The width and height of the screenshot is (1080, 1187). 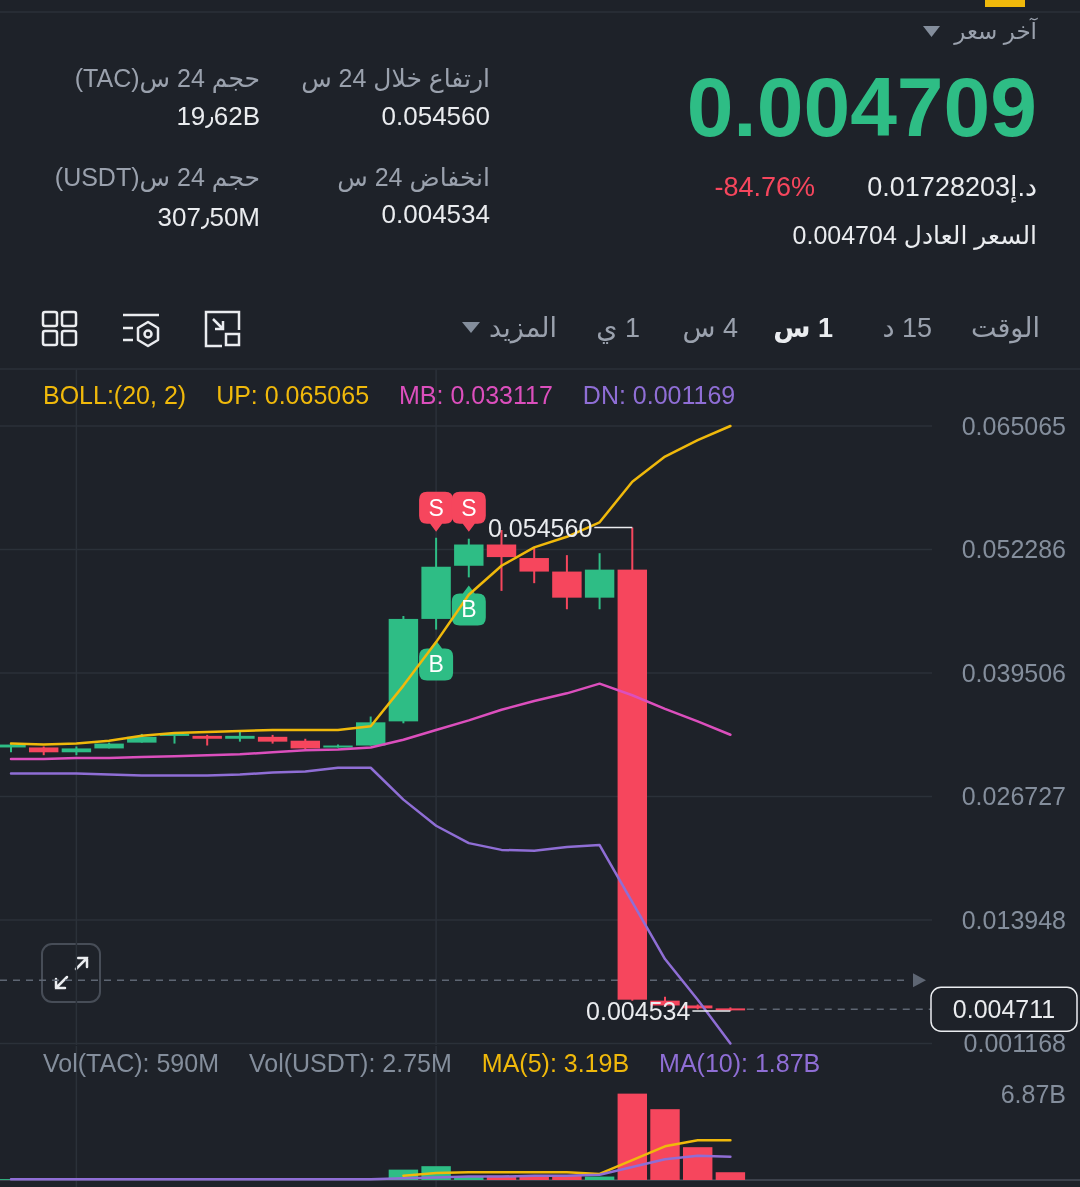 I want to click on text: MA(10): 1.87B, so click(x=740, y=1063).